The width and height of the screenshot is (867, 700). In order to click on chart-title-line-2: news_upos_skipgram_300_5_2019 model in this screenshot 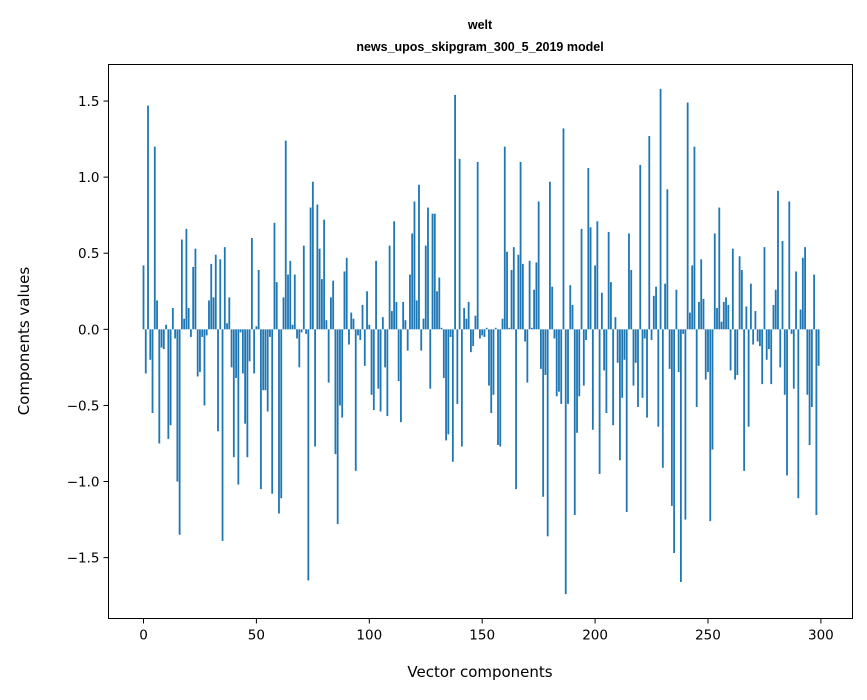, I will do `click(479, 47)`.